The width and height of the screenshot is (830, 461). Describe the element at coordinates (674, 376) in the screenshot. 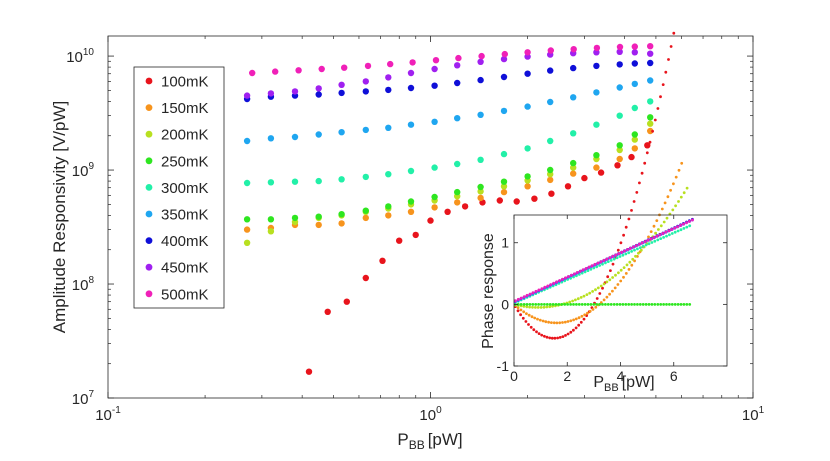

I see `inset-x-tick-label: 6` at that location.